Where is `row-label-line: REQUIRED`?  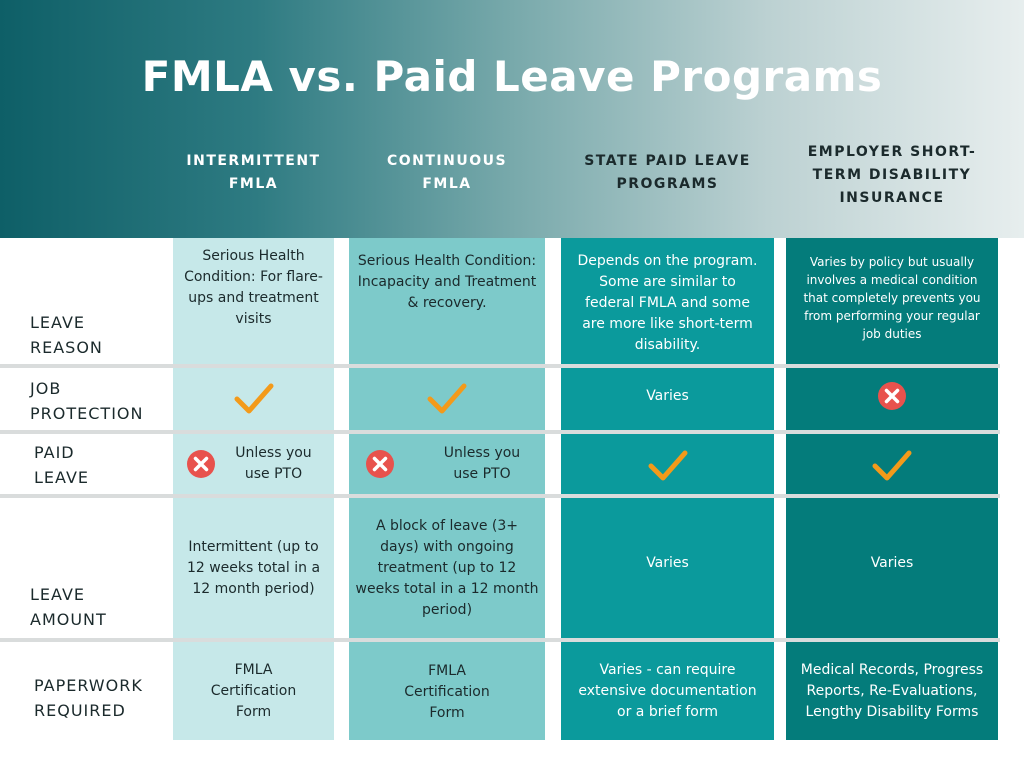
row-label-line: REQUIRED is located at coordinates (80, 710).